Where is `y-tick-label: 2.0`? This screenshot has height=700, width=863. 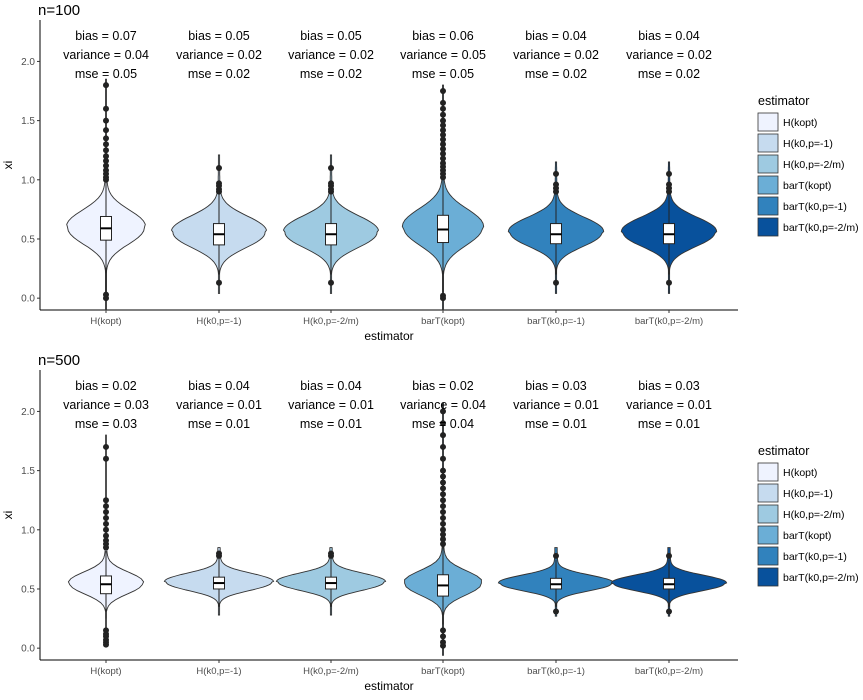 y-tick-label: 2.0 is located at coordinates (28, 412).